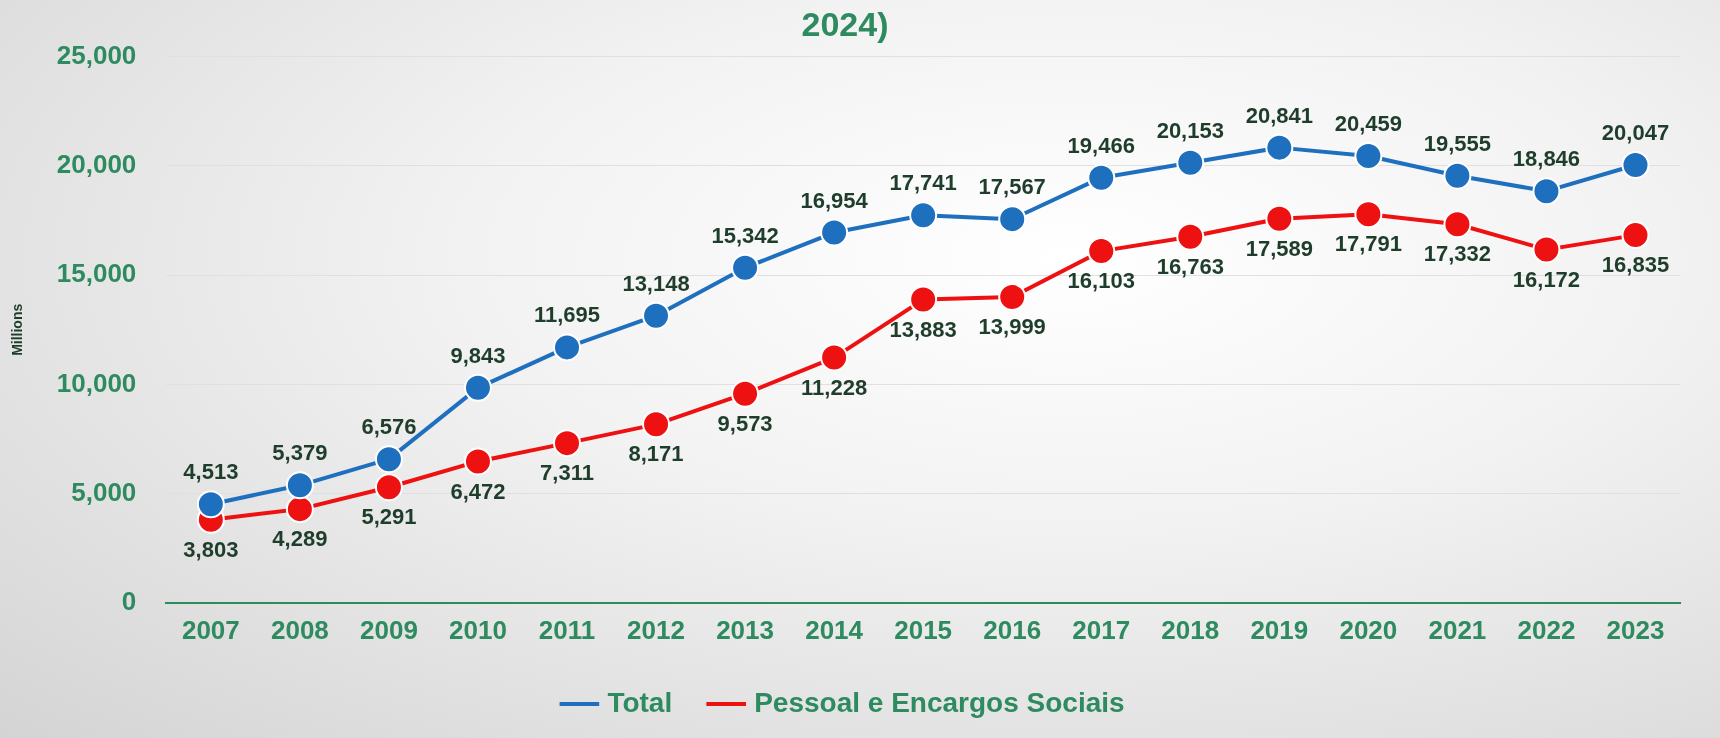 The height and width of the screenshot is (738, 1720). What do you see at coordinates (834, 629) in the screenshot?
I see `x-tick-label: 2014` at bounding box center [834, 629].